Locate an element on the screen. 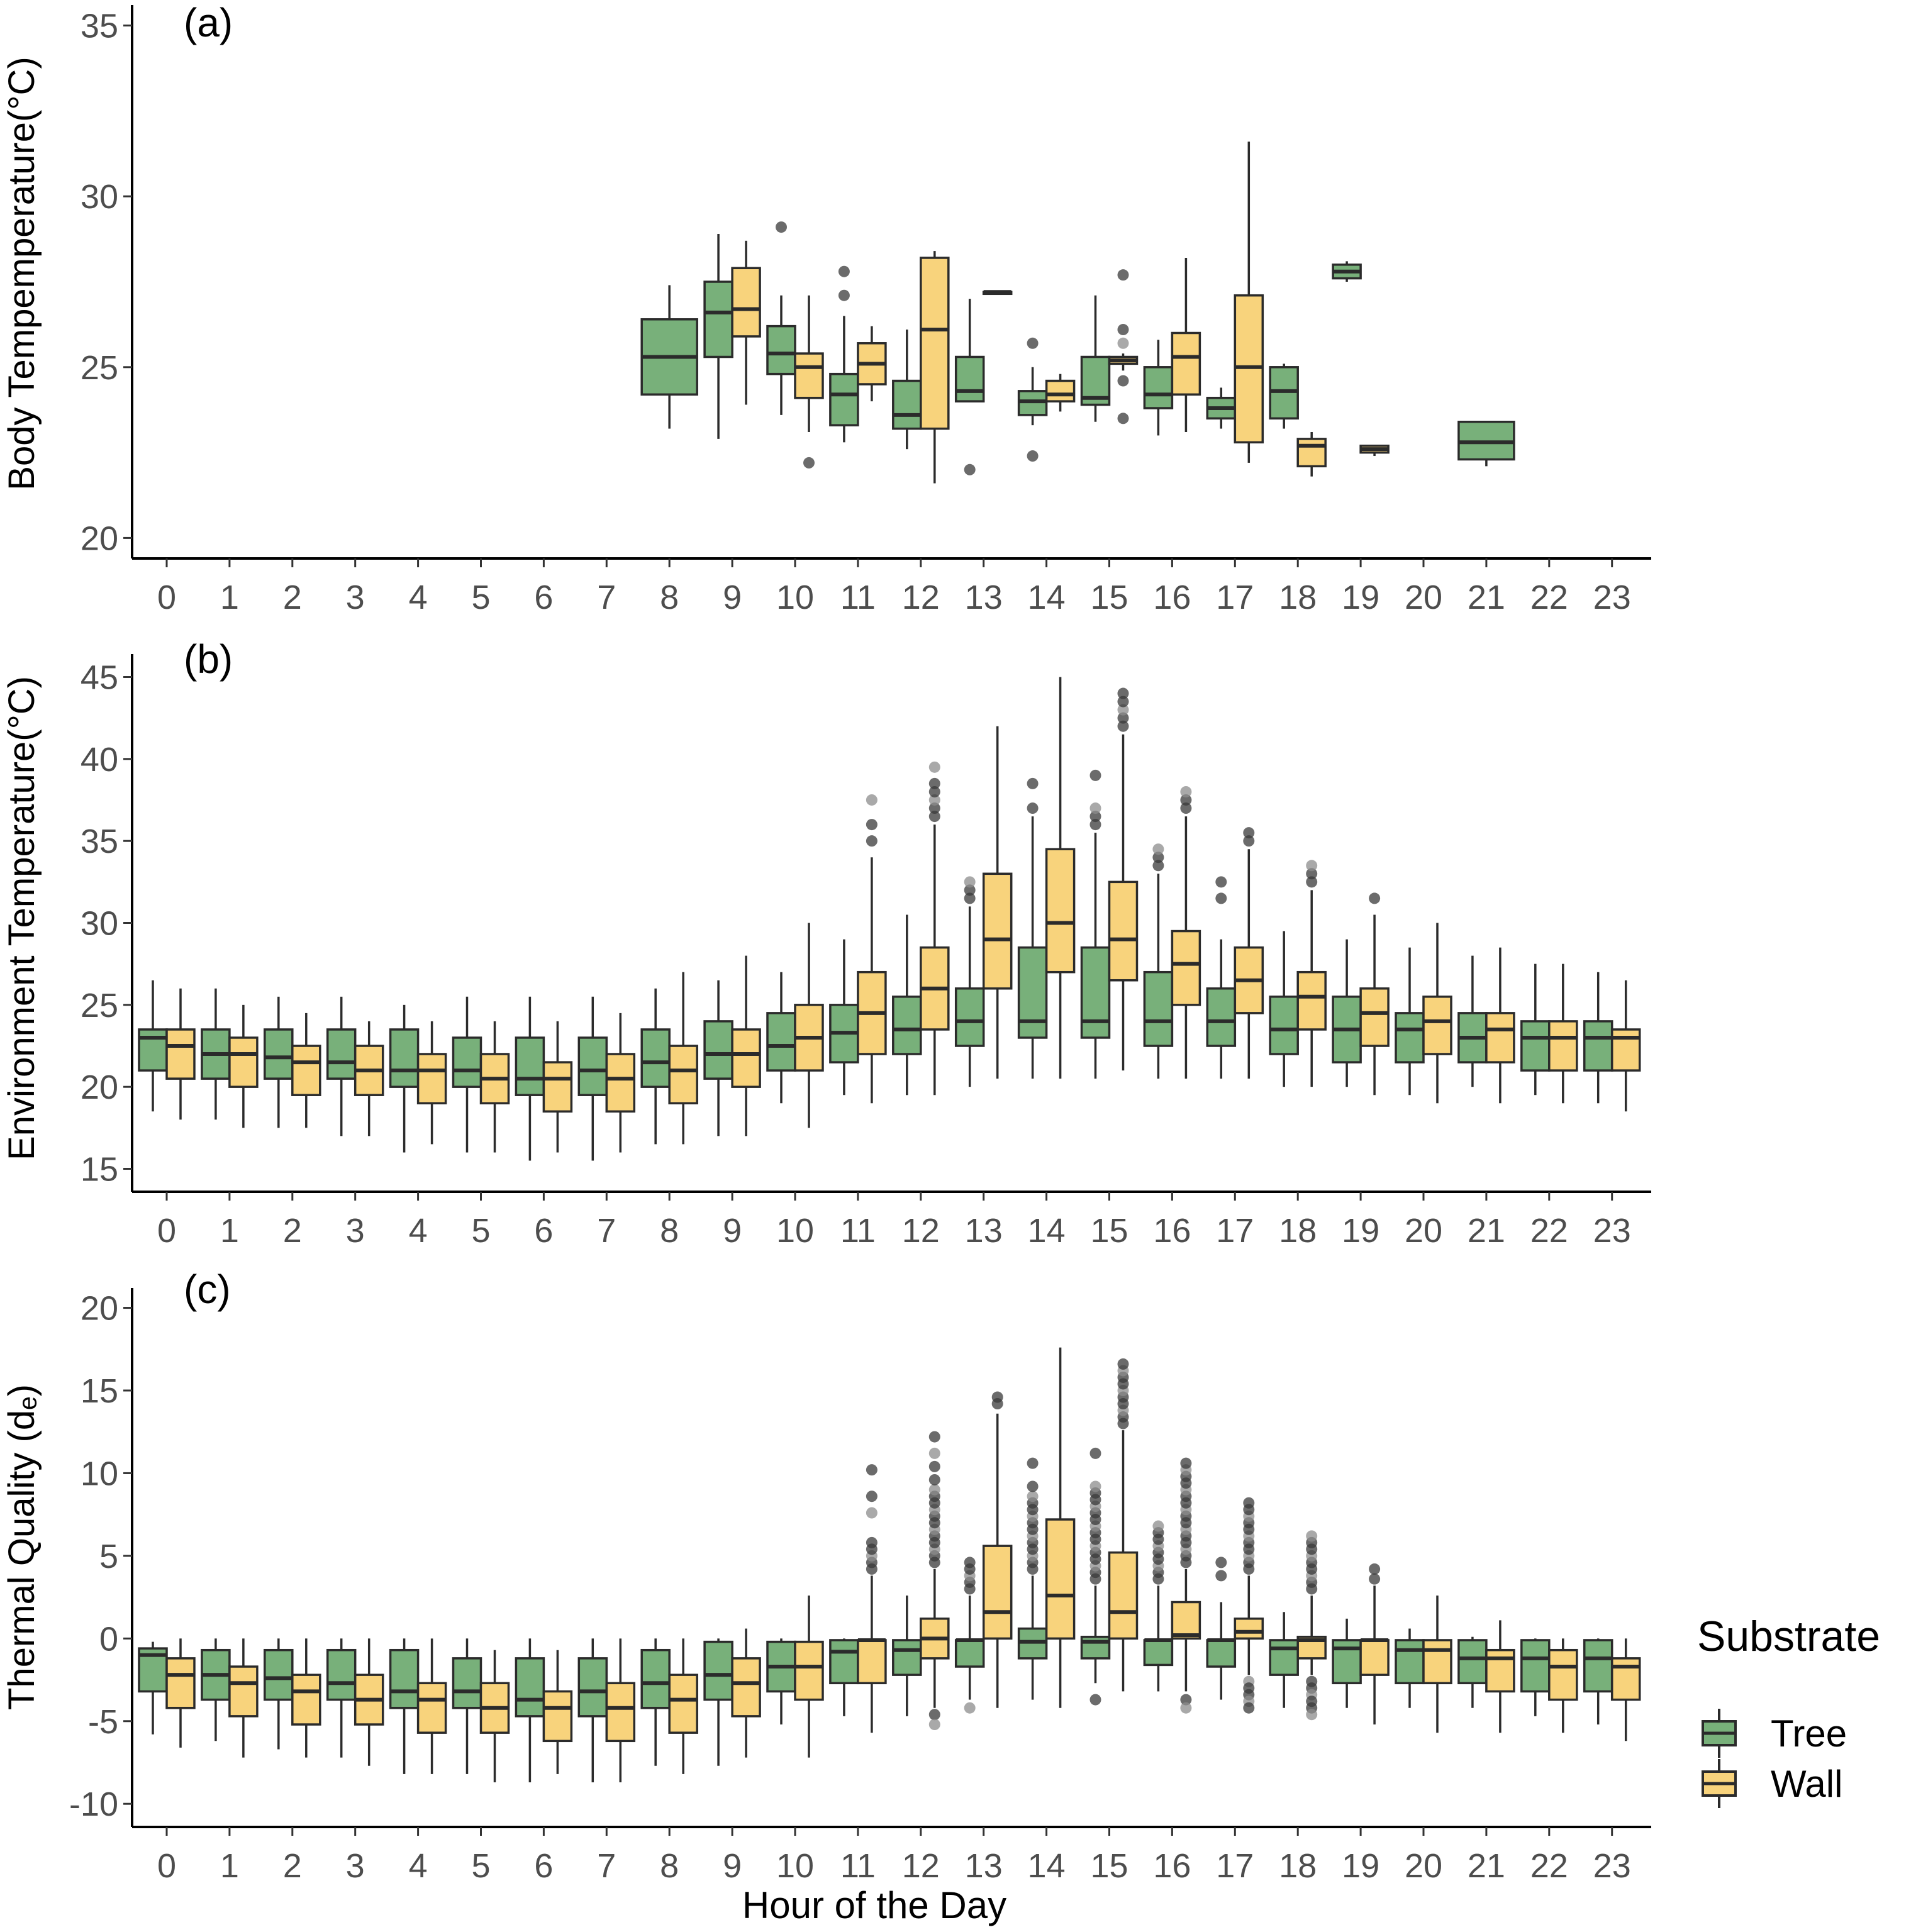 The width and height of the screenshot is (1911, 1932). panel-c-x-tick-label: 3 is located at coordinates (355, 1866).